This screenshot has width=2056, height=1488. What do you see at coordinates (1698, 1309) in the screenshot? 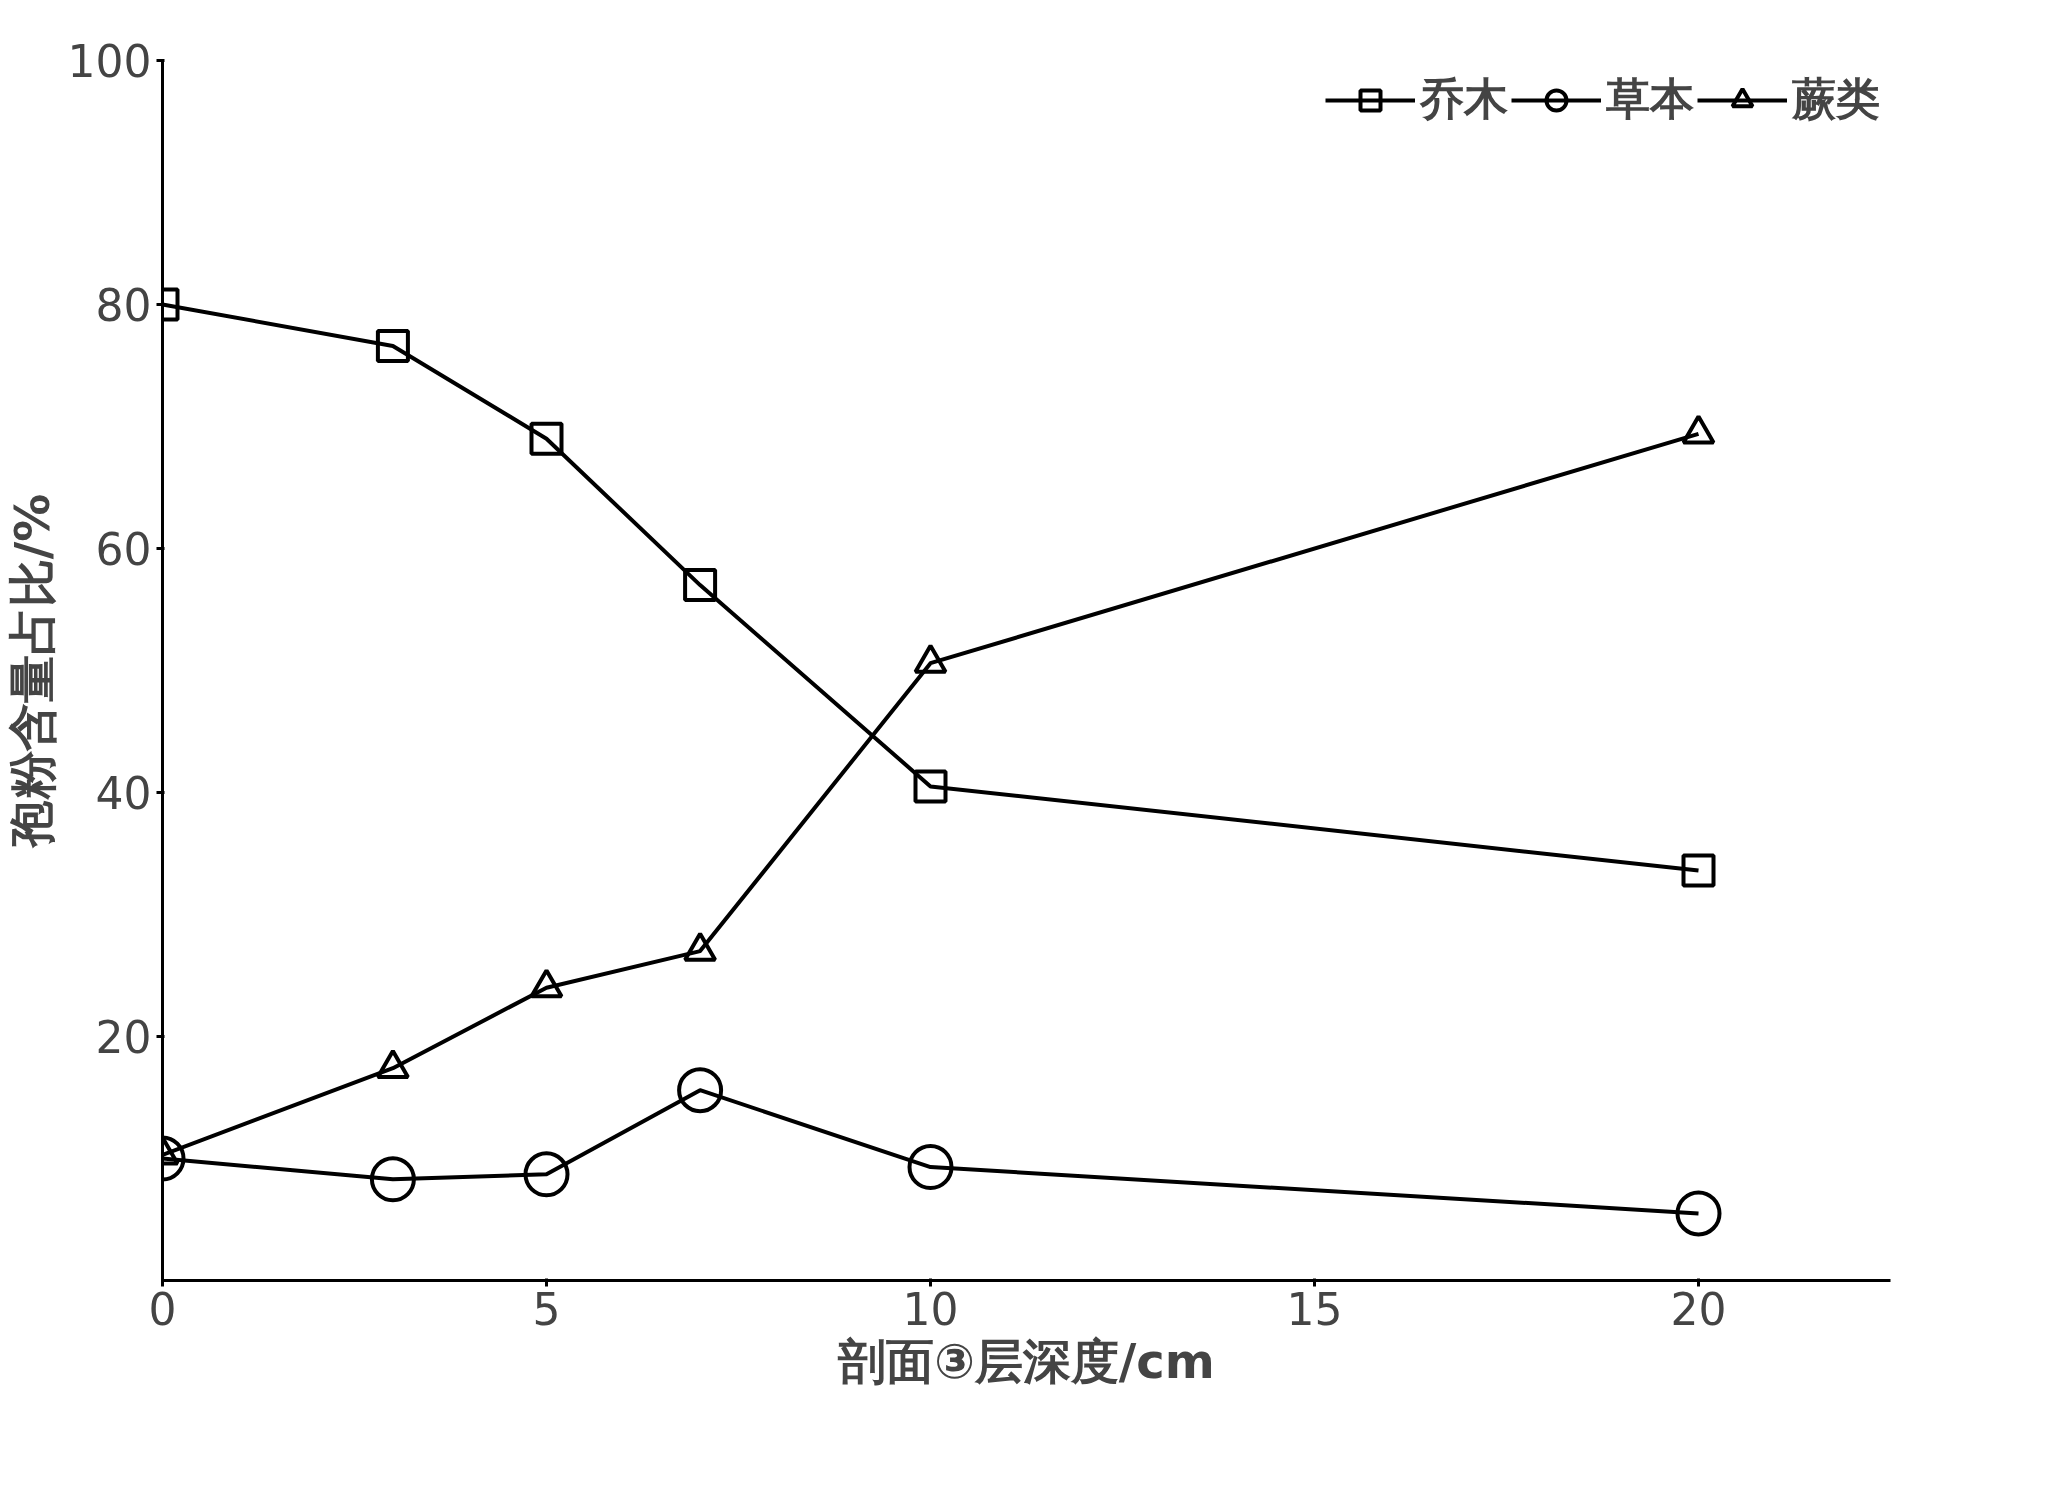
I see `x-tick-label: 20` at bounding box center [1698, 1309].